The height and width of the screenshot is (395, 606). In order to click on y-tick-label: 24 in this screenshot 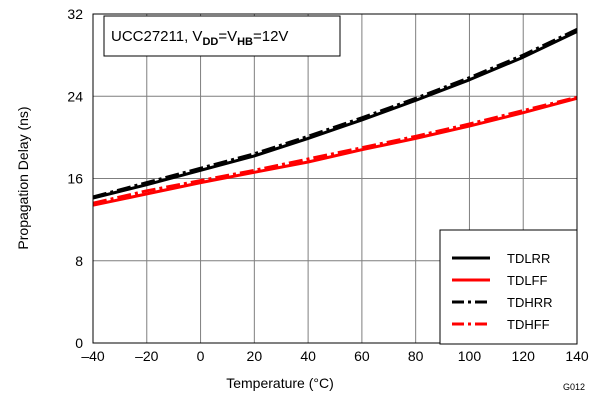, I will do `click(75, 96)`.